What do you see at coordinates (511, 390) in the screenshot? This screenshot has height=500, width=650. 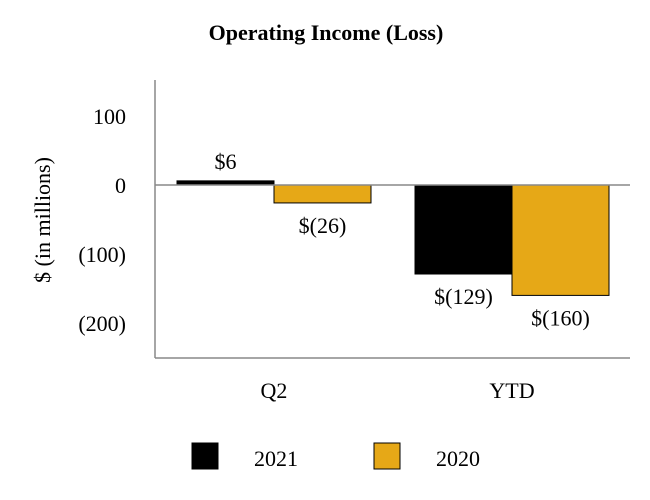 I see `category-label-ytd: YTD` at bounding box center [511, 390].